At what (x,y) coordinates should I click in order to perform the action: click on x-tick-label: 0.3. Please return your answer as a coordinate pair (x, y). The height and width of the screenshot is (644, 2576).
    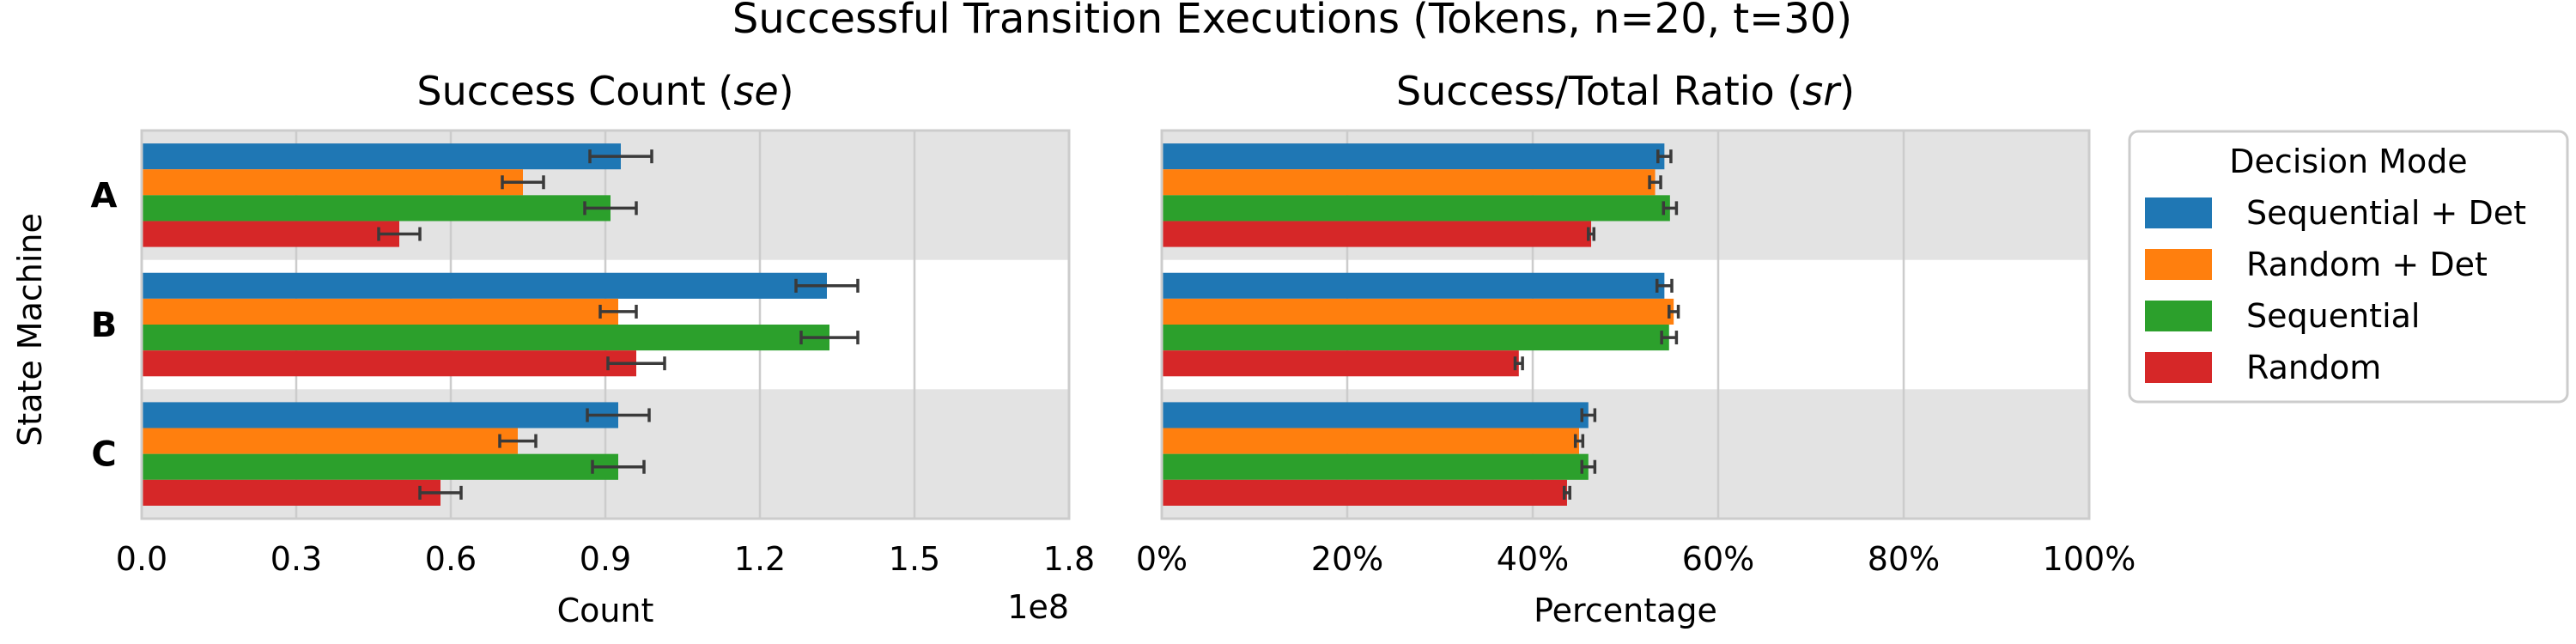
    Looking at the image, I should click on (296, 559).